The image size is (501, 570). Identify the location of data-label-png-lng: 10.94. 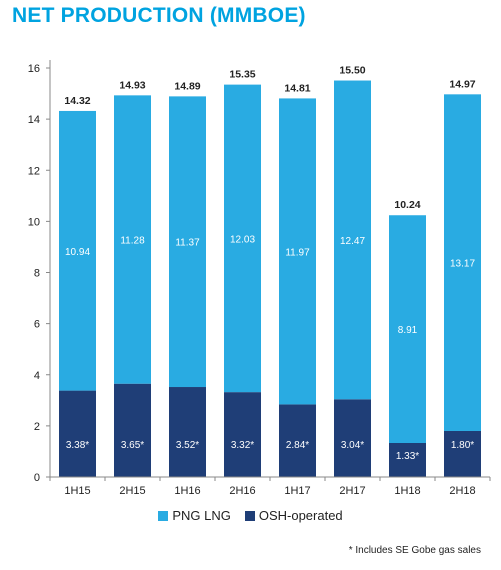
(77, 252).